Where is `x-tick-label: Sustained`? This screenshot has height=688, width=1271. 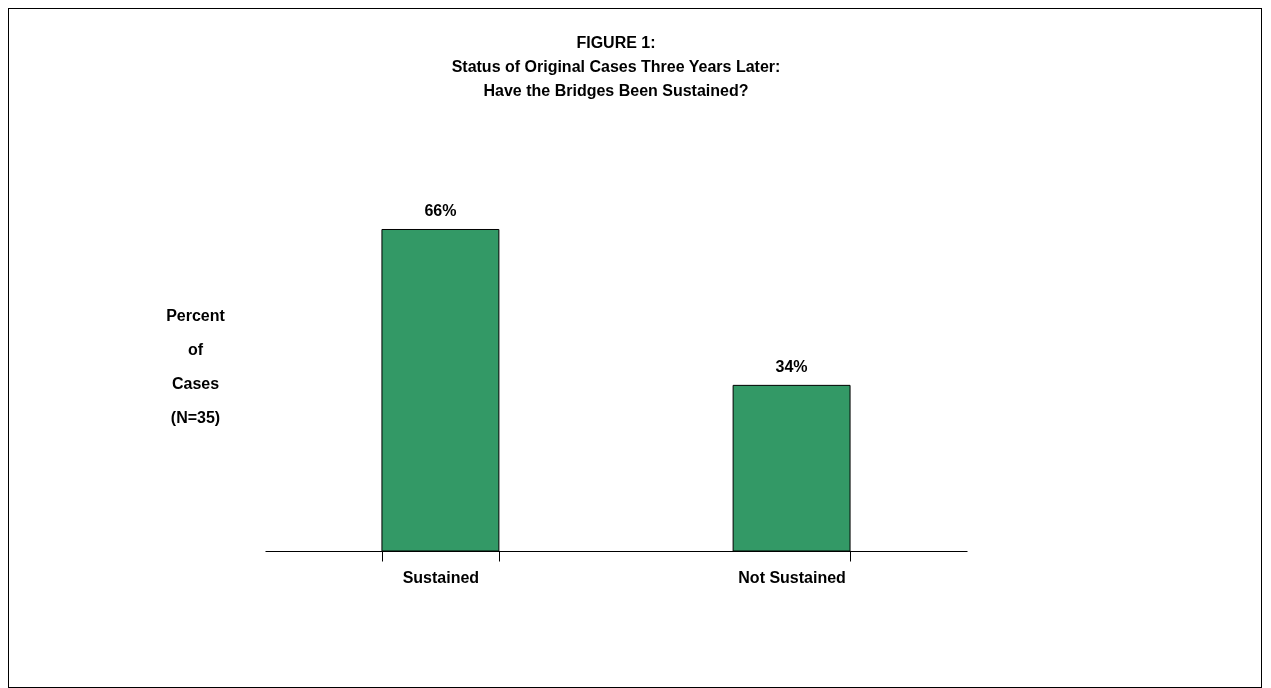
x-tick-label: Sustained is located at coordinates (441, 577).